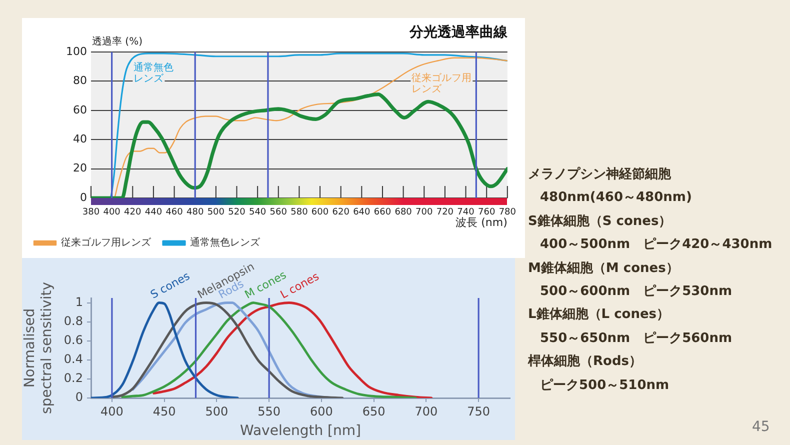 This screenshot has width=790, height=445. I want to click on x-tick-label: 640, so click(362, 213).